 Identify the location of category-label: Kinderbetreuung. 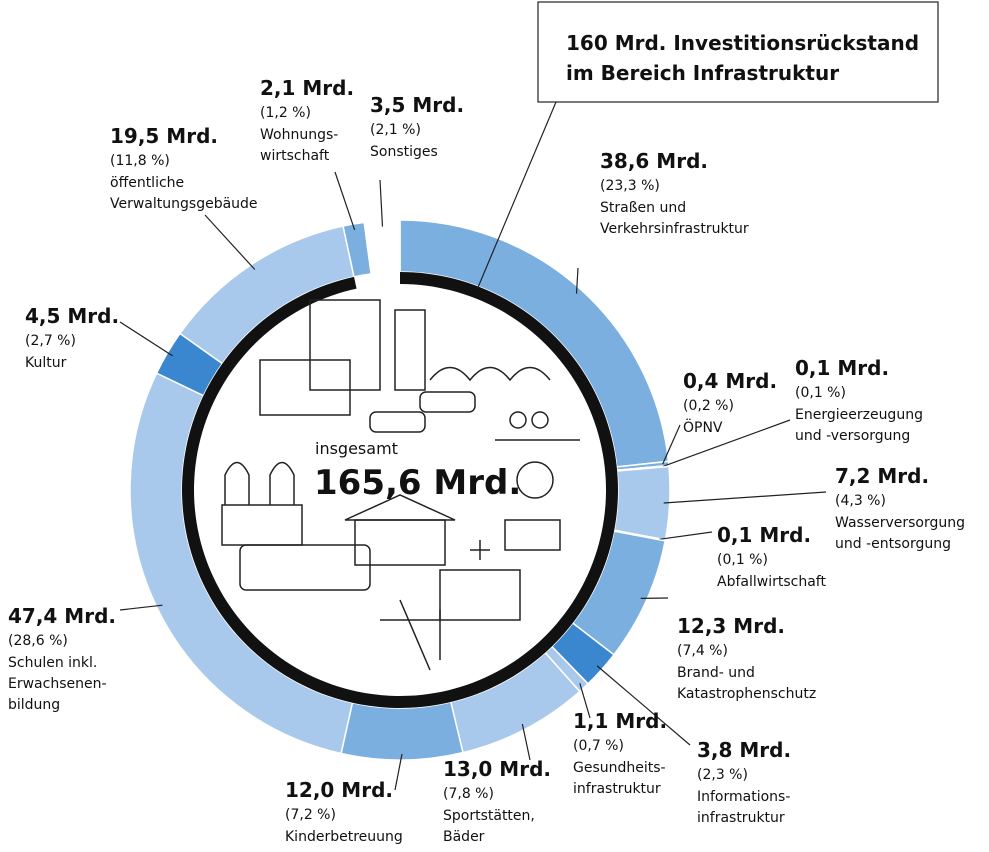
(344, 837).